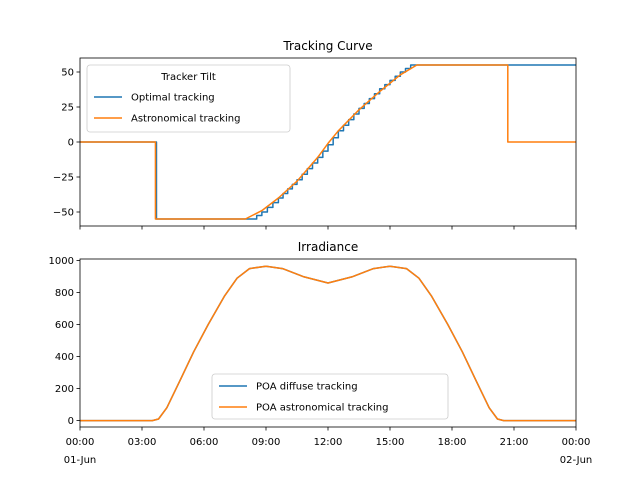  What do you see at coordinates (80, 460) in the screenshot?
I see `x-tick-date-label: 01-Jun` at bounding box center [80, 460].